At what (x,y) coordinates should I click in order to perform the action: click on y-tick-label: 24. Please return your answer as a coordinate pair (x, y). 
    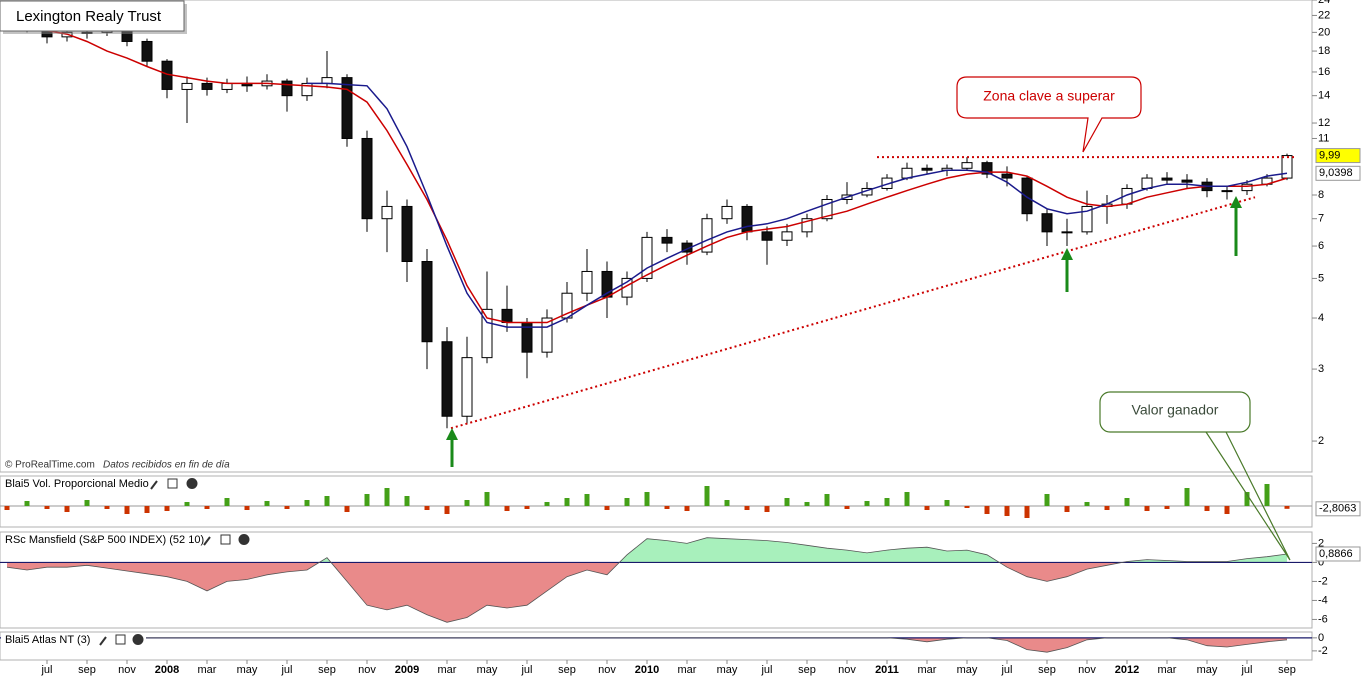
    Looking at the image, I should click on (1324, 3).